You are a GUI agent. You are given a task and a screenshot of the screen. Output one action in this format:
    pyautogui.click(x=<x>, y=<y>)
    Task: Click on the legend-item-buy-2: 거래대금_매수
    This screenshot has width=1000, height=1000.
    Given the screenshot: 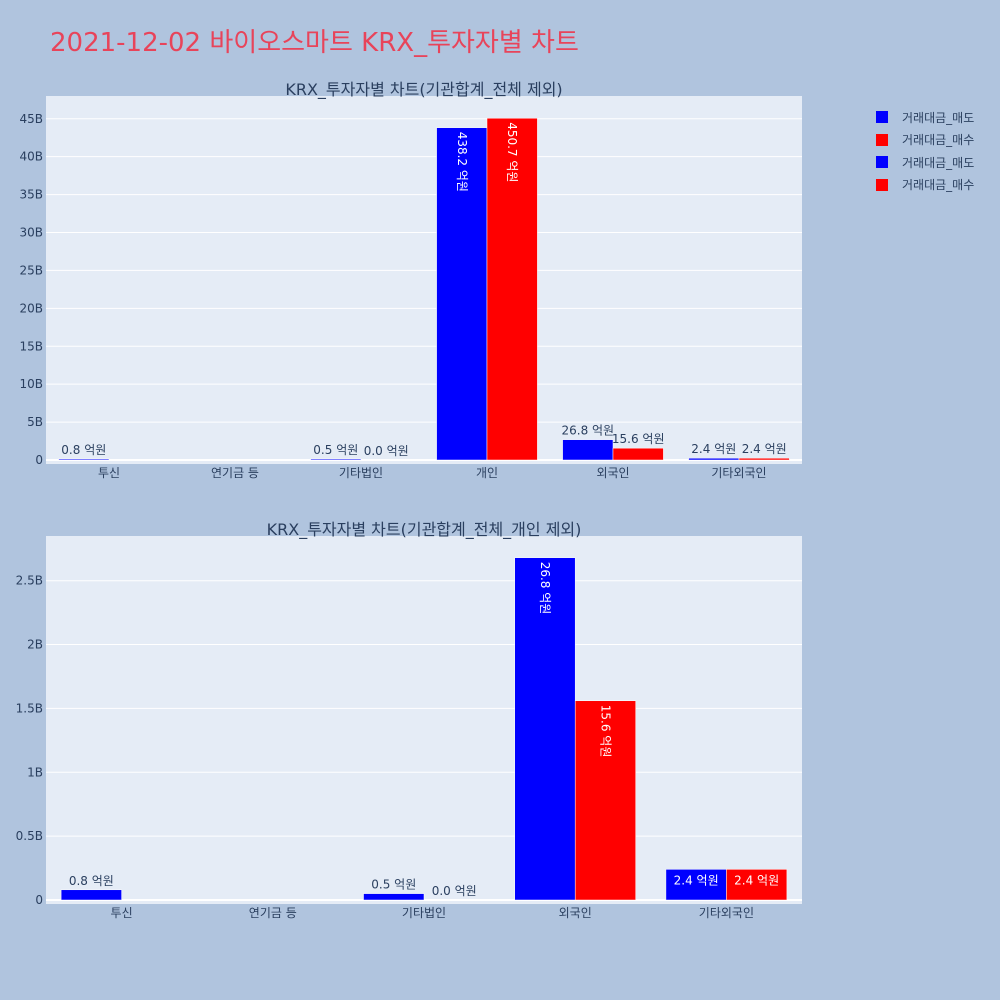 What is the action you would take?
    pyautogui.click(x=925, y=185)
    